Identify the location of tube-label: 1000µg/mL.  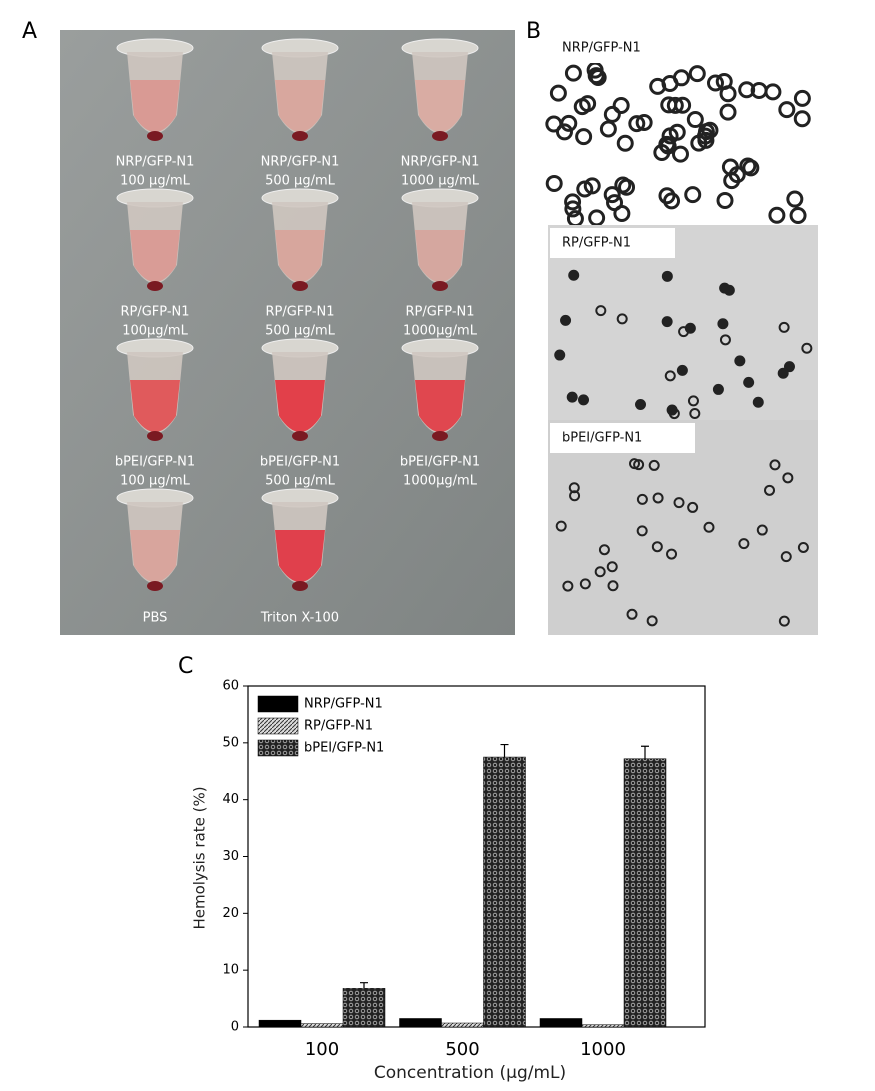
(440, 481).